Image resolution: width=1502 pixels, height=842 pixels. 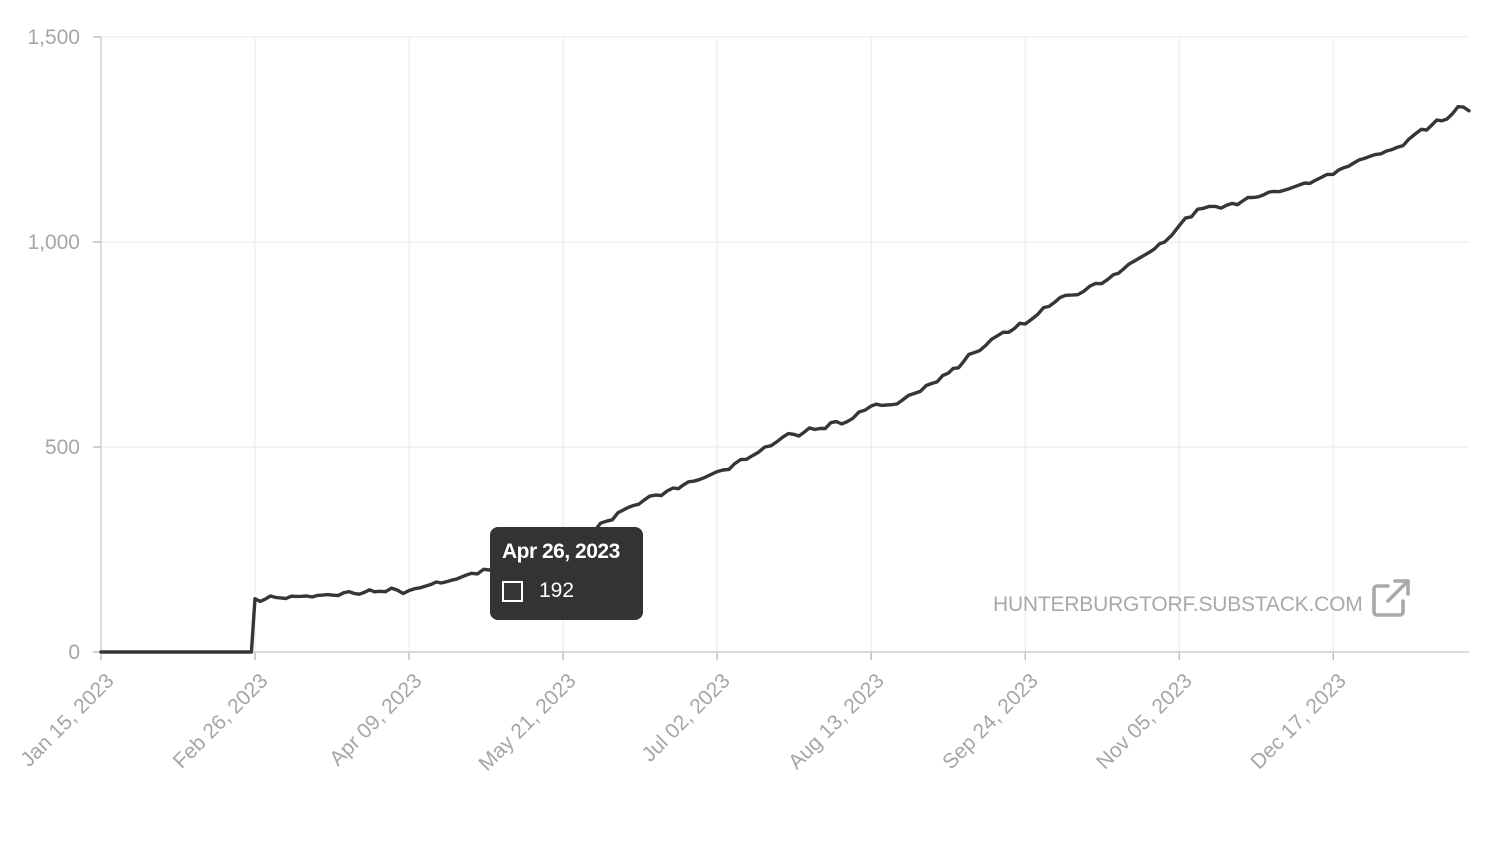 I want to click on y-tick-label: 0, so click(x=74, y=652).